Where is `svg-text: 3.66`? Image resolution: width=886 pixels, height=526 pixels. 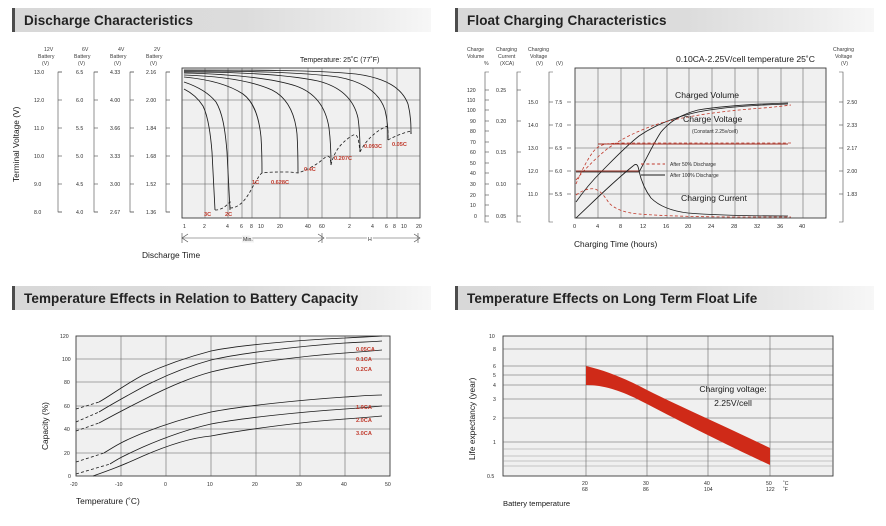 svg-text: 3.66 is located at coordinates (115, 129).